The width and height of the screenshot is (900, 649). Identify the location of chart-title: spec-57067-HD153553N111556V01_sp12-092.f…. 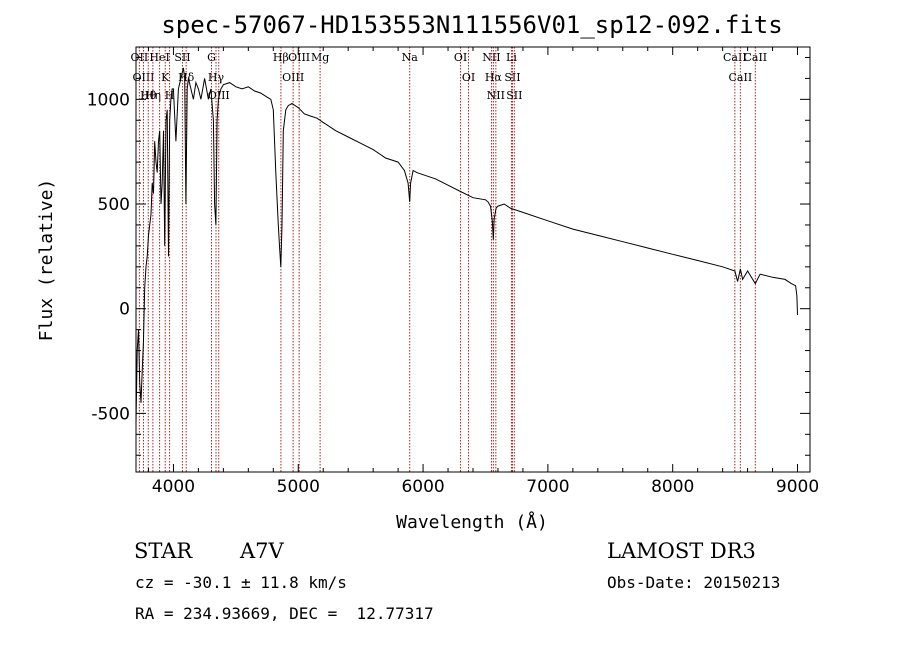
(471, 25).